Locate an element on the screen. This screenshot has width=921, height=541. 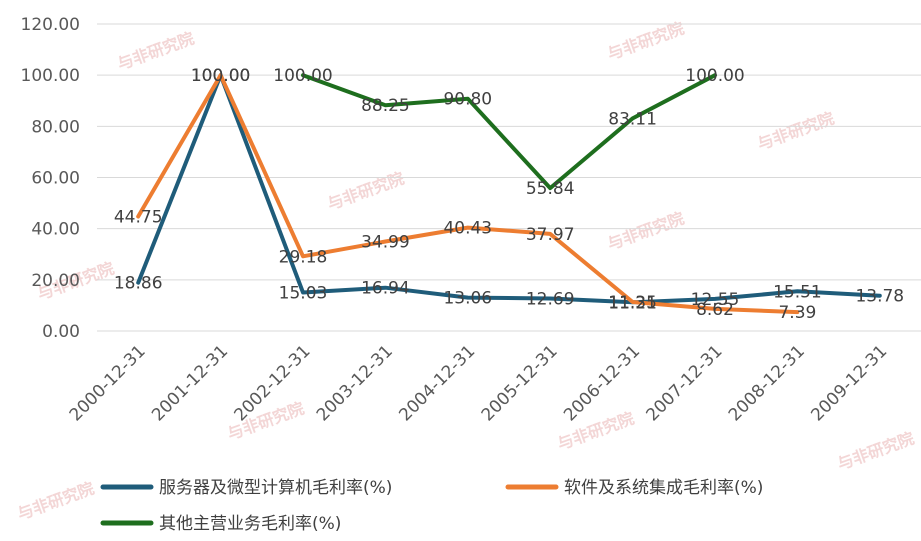
legend-label: 软件及系统集成毛利率(%) is located at coordinates (663, 488).